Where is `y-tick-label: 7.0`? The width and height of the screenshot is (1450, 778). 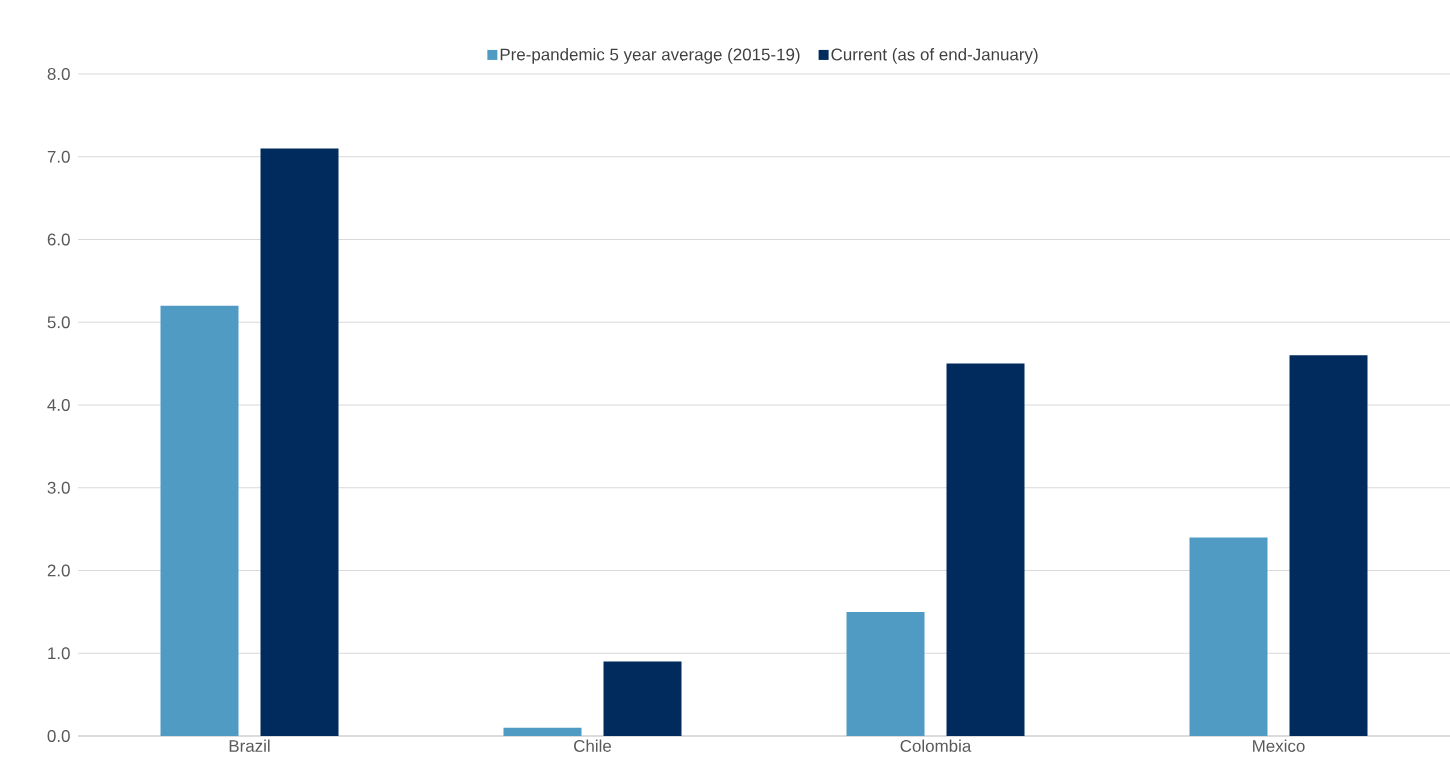
y-tick-label: 7.0 is located at coordinates (58, 156).